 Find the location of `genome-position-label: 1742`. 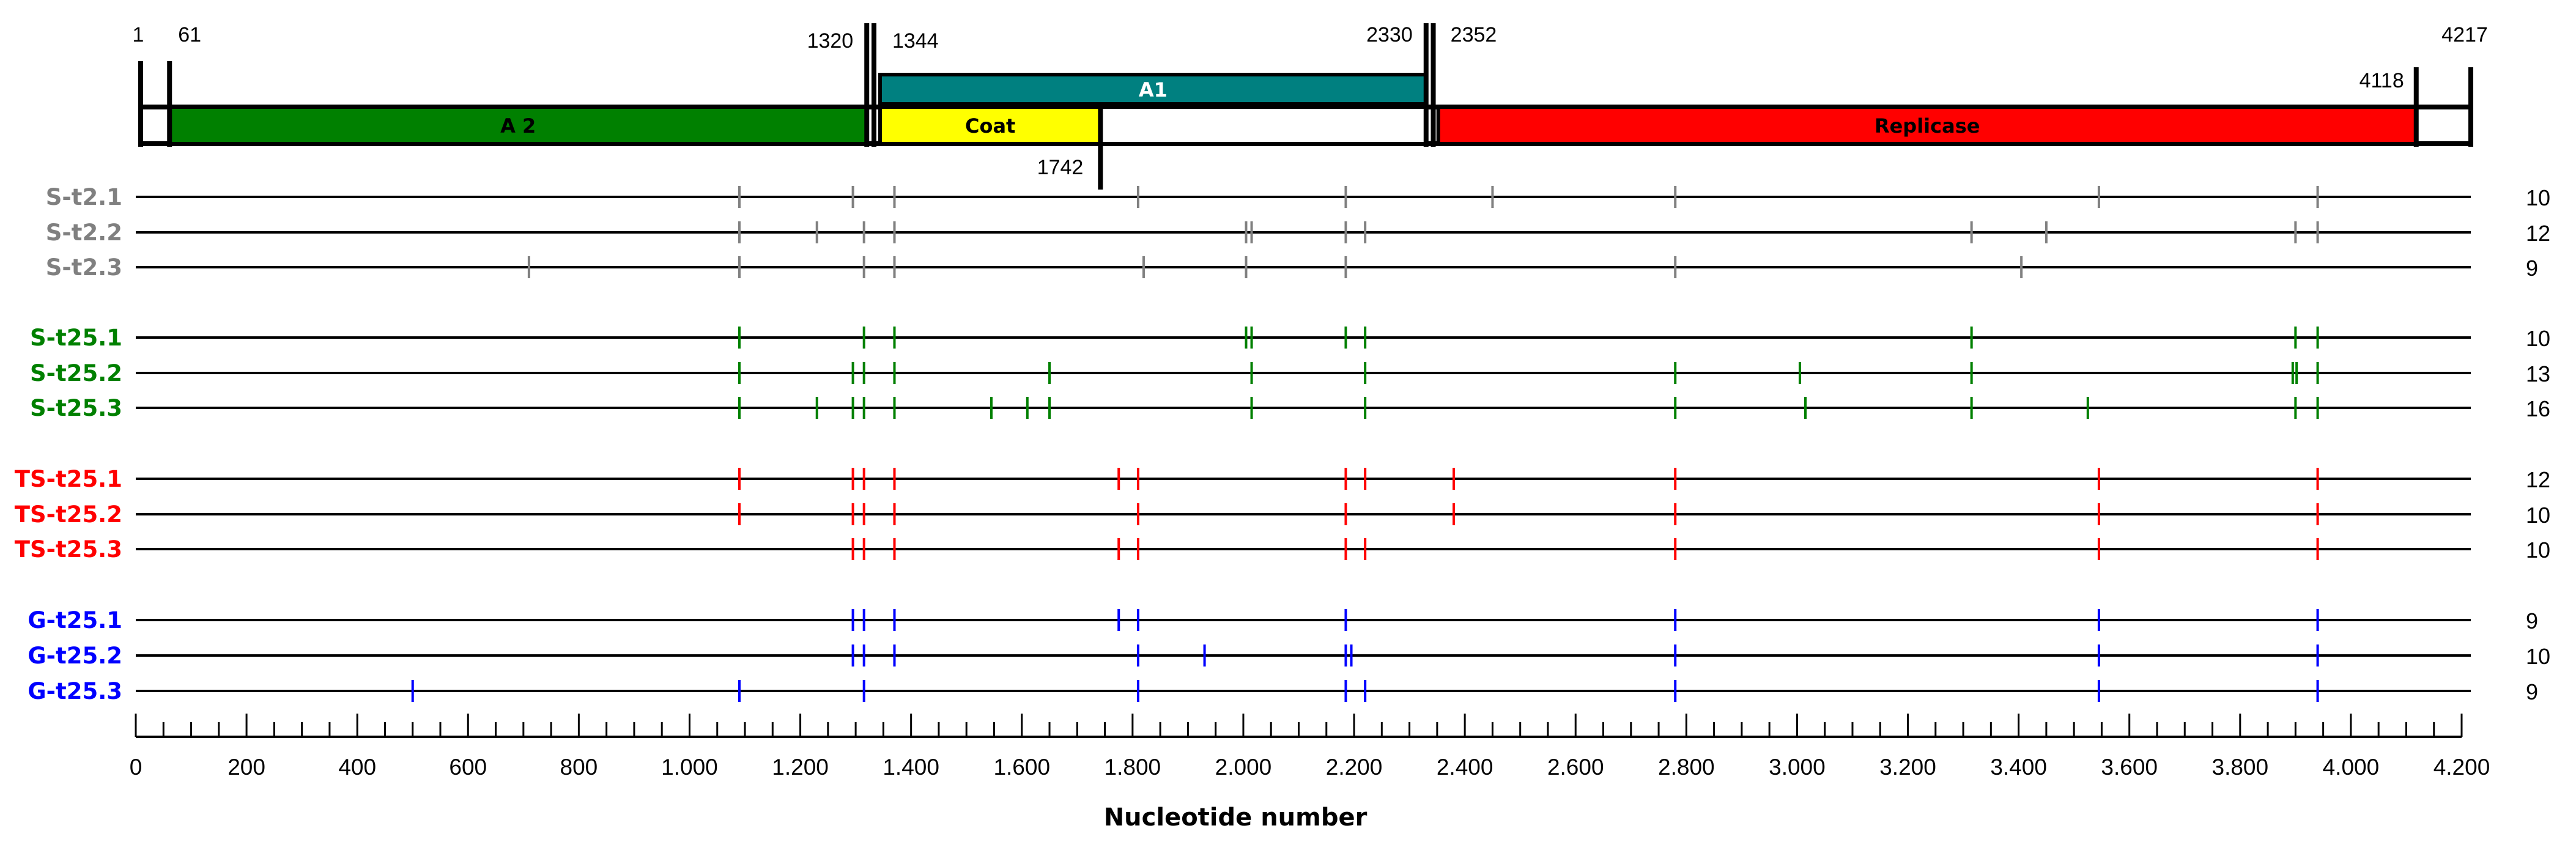

genome-position-label: 1742 is located at coordinates (1060, 168).